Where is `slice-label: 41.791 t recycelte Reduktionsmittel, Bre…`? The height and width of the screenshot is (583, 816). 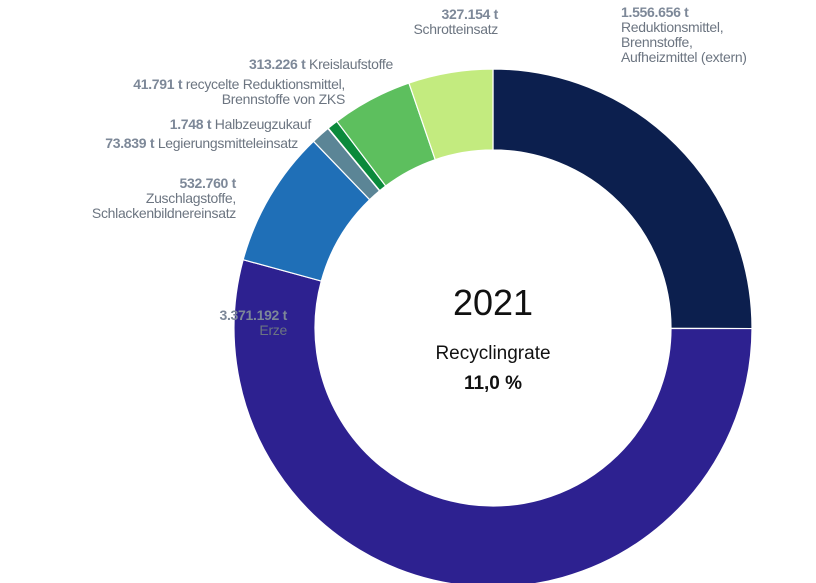 slice-label: 41.791 t recycelte Reduktionsmittel, Bre… is located at coordinates (239, 92).